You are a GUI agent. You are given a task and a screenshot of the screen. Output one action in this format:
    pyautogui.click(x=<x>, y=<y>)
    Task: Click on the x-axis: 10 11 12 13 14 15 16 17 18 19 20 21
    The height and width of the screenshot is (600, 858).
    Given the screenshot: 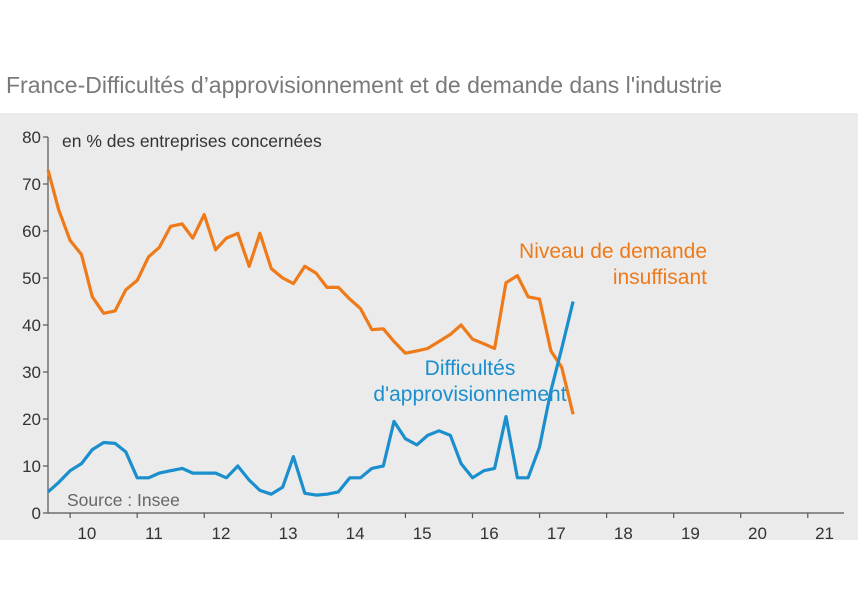 What is the action you would take?
    pyautogui.click(x=446, y=527)
    